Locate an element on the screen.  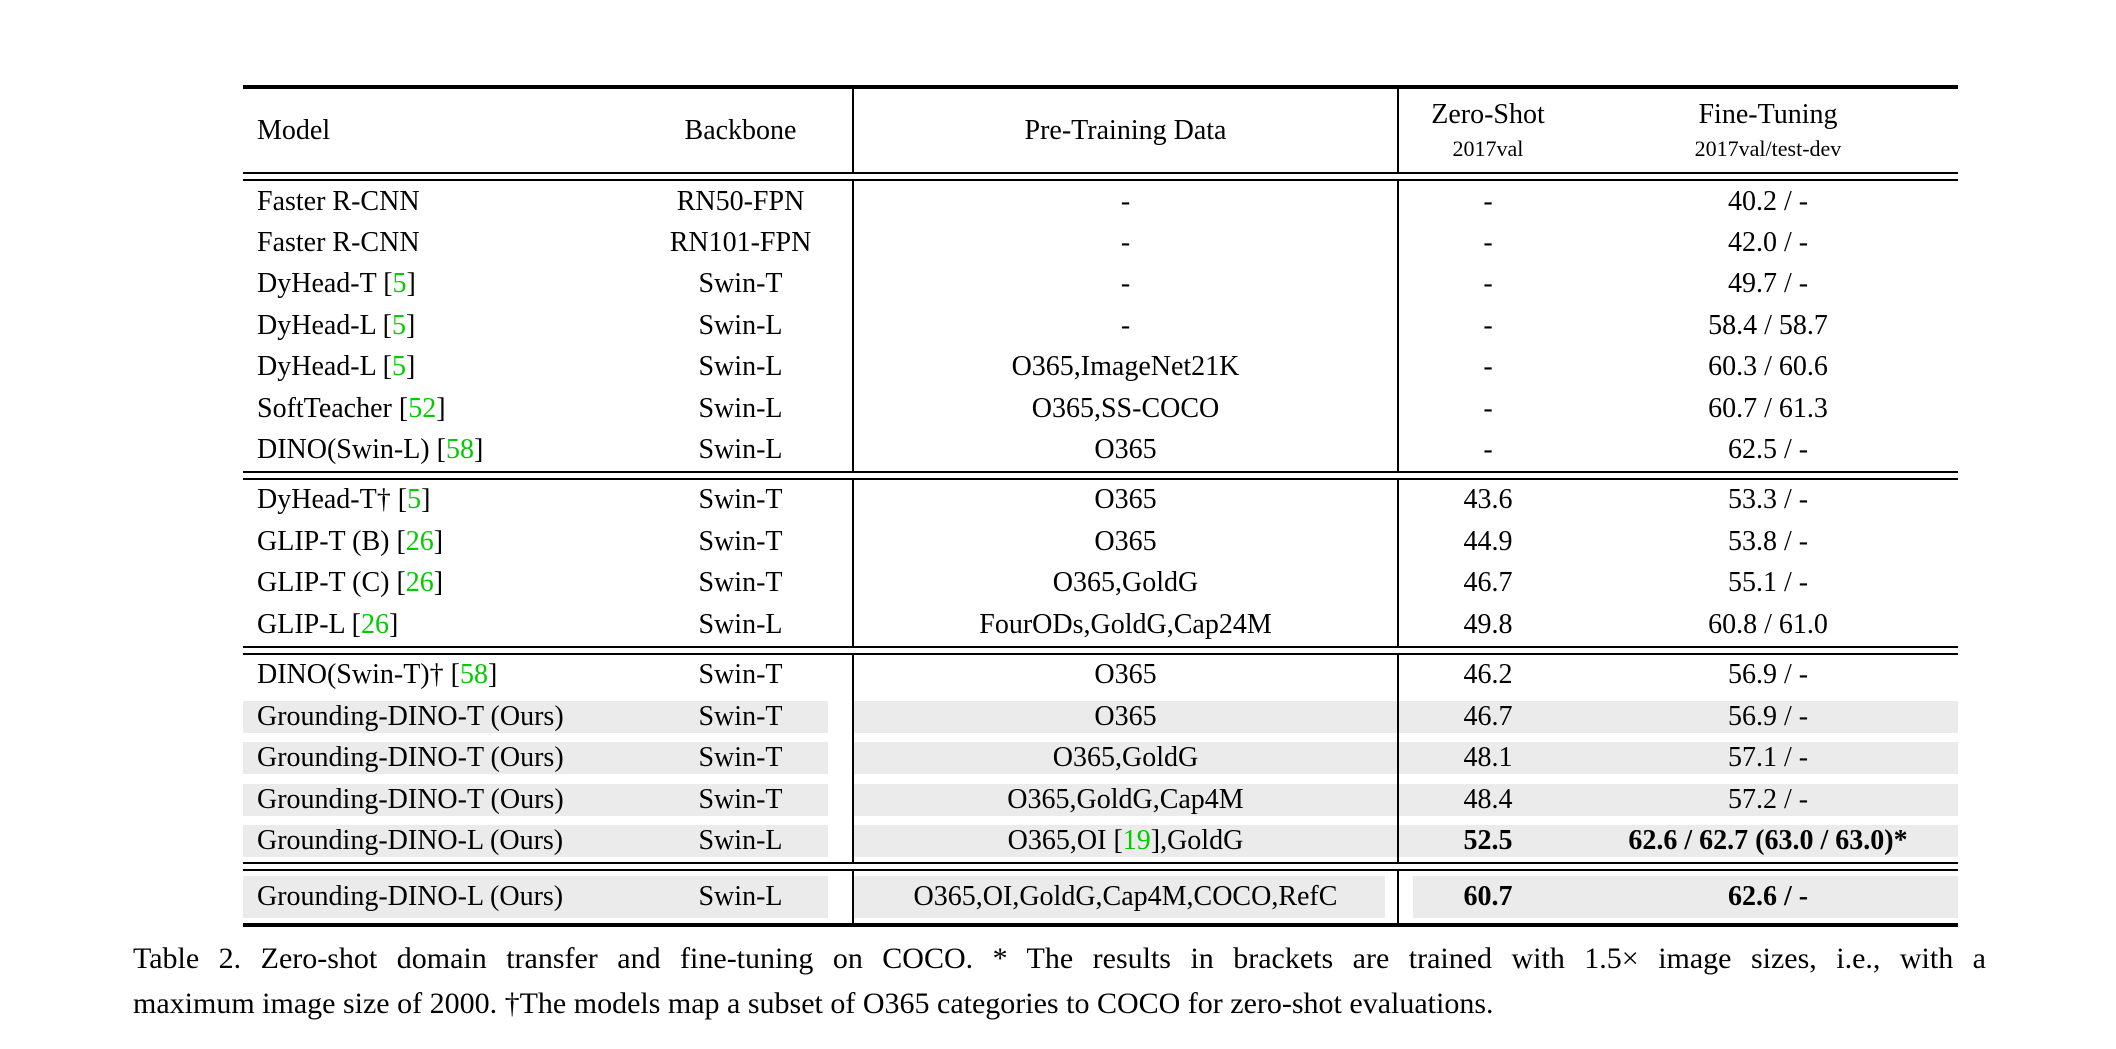
header-pretraining-data: Pre-Training Data is located at coordinates (1125, 130).